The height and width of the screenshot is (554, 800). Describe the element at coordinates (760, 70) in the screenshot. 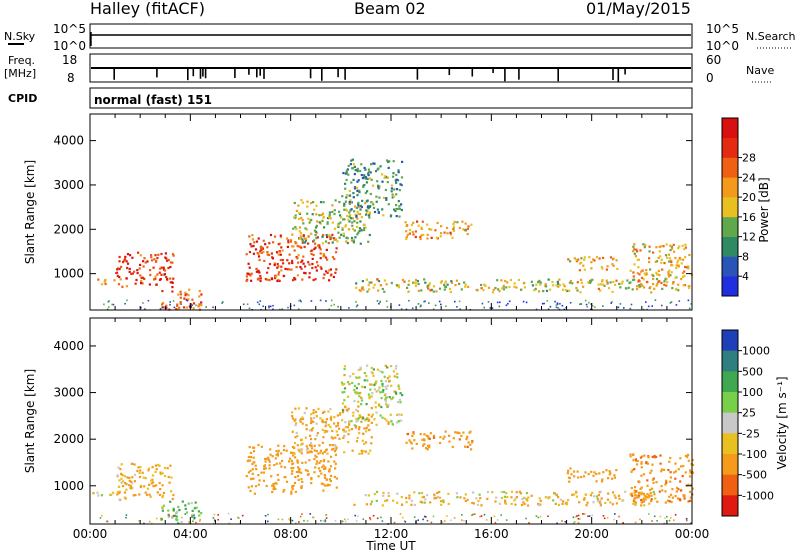

I see `nave-label: Nave` at that location.